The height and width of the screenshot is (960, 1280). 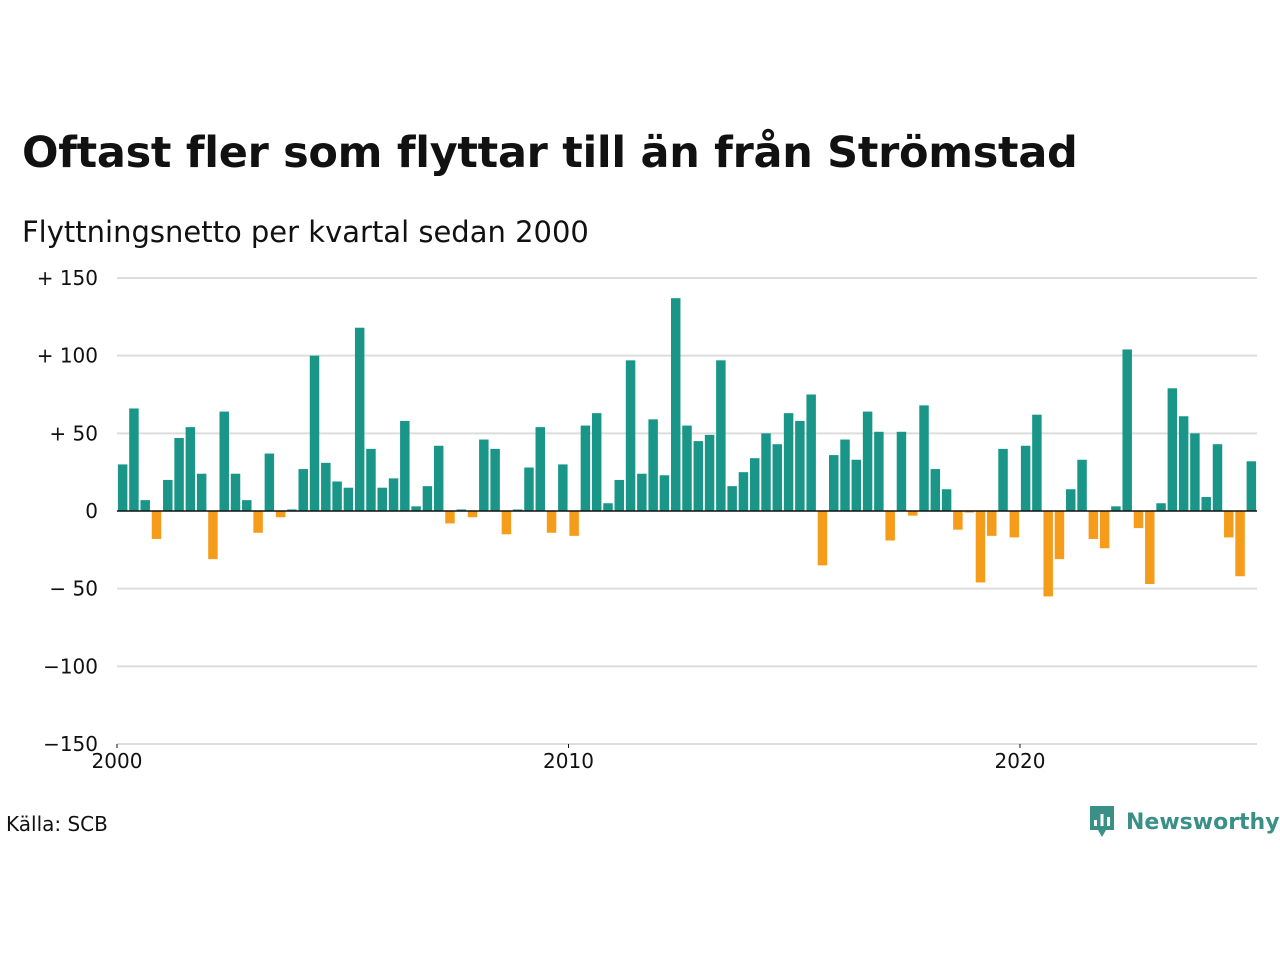 What do you see at coordinates (709, 472) in the screenshot?
I see `bar-2013K1` at bounding box center [709, 472].